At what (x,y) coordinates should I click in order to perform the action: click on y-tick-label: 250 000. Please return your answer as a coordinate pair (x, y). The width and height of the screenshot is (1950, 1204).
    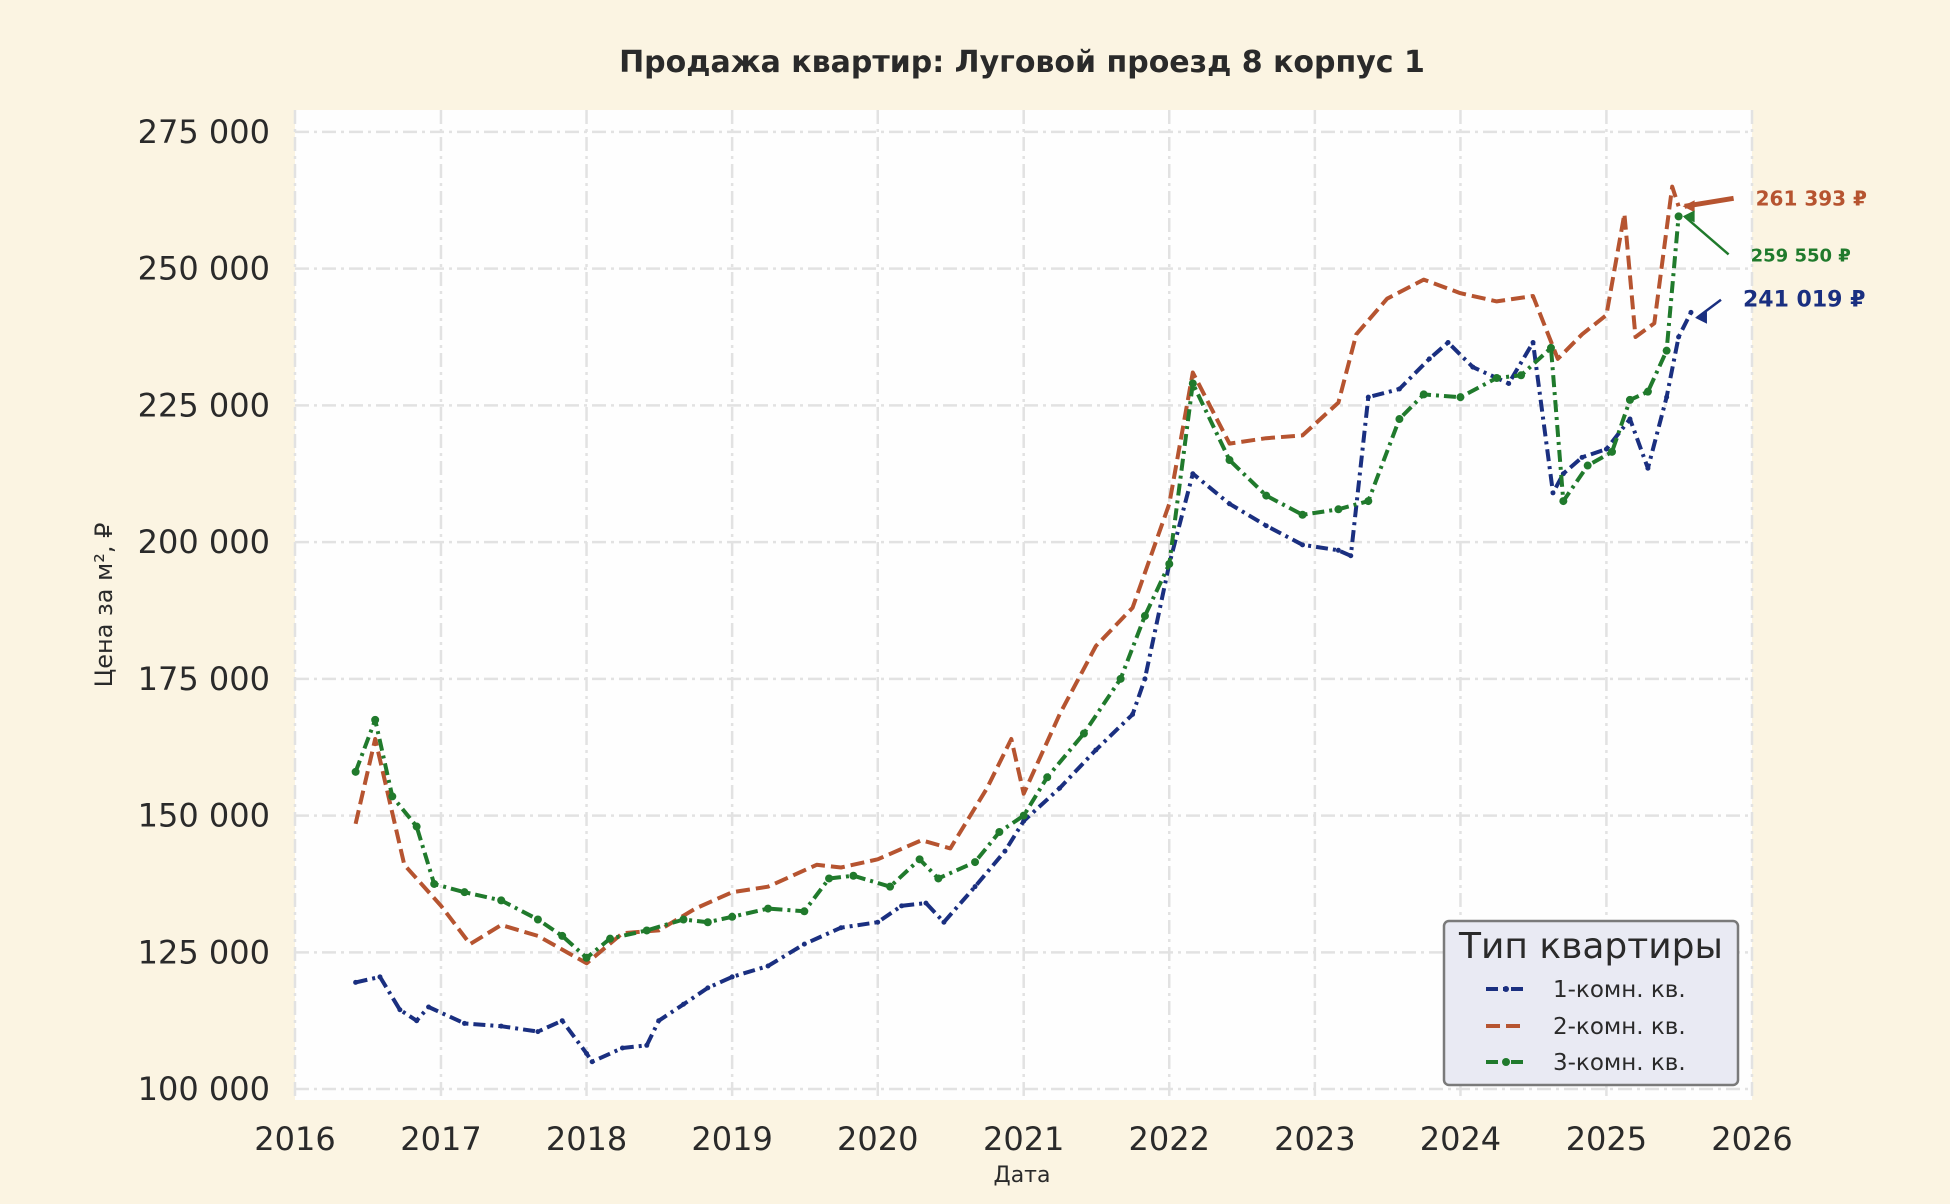
    Looking at the image, I should click on (204, 269).